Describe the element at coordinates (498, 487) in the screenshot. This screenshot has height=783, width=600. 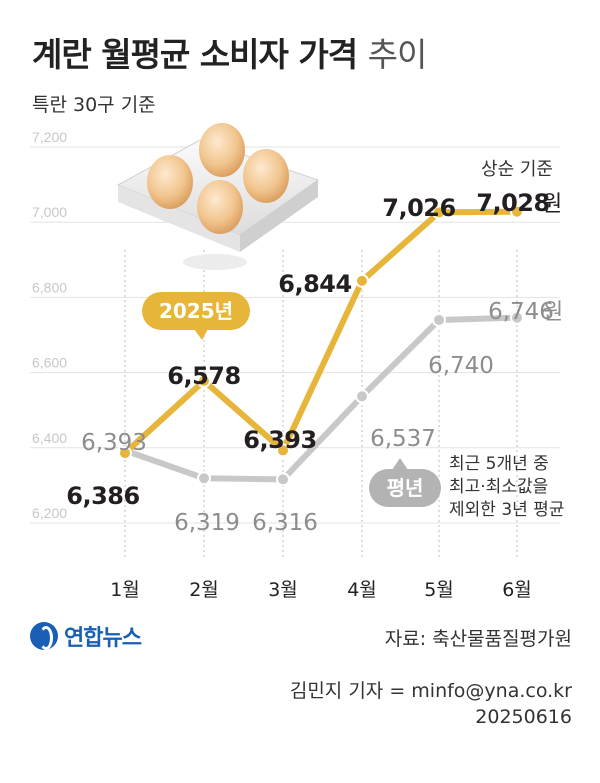
I see `normal-note-line: 최고·최소값을` at that location.